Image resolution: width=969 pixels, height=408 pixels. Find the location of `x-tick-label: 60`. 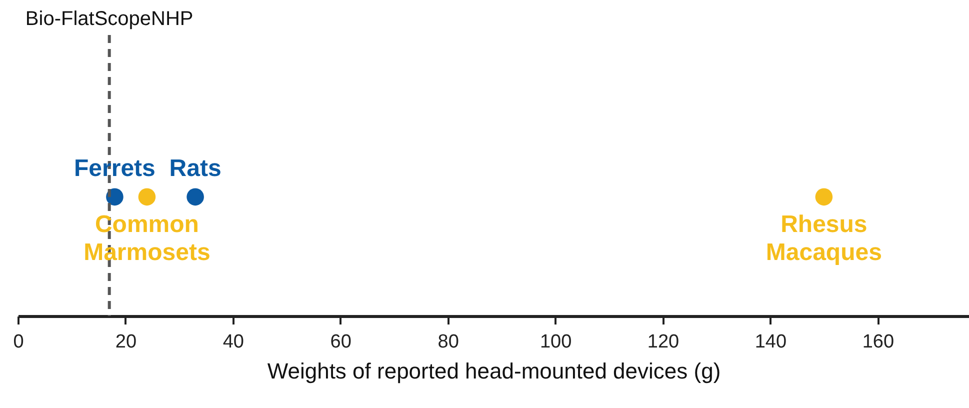

x-tick-label: 60 is located at coordinates (341, 342).